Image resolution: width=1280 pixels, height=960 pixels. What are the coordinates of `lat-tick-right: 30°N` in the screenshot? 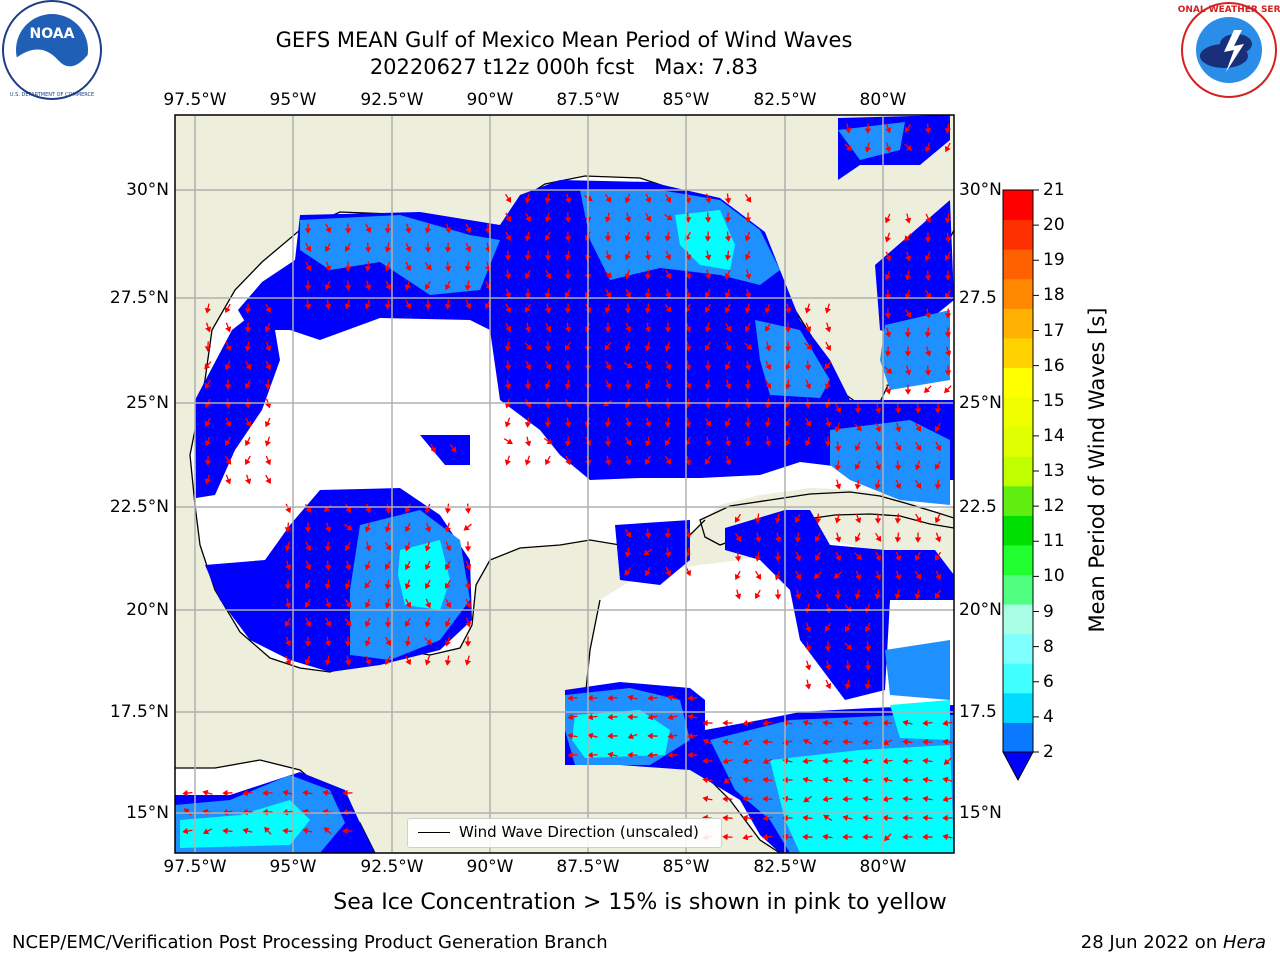 It's located at (980, 190).